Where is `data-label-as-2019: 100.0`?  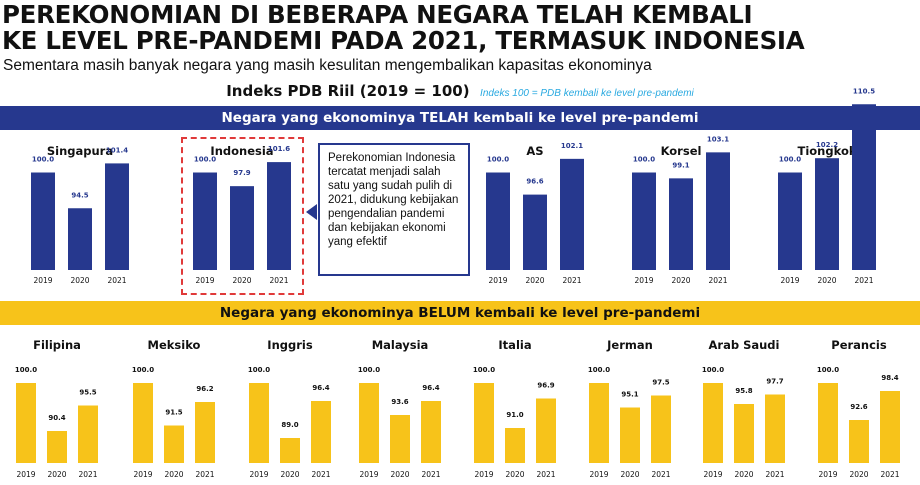
data-label-as-2019: 100.0 is located at coordinates (498, 160).